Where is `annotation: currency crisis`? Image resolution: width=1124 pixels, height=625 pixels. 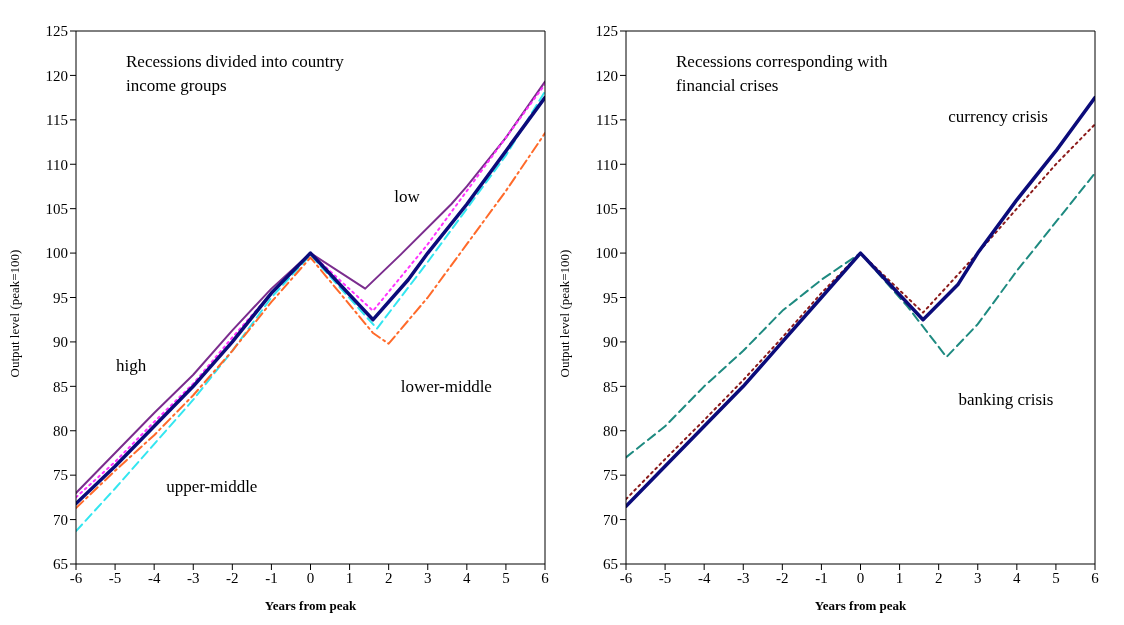 annotation: currency crisis is located at coordinates (998, 117).